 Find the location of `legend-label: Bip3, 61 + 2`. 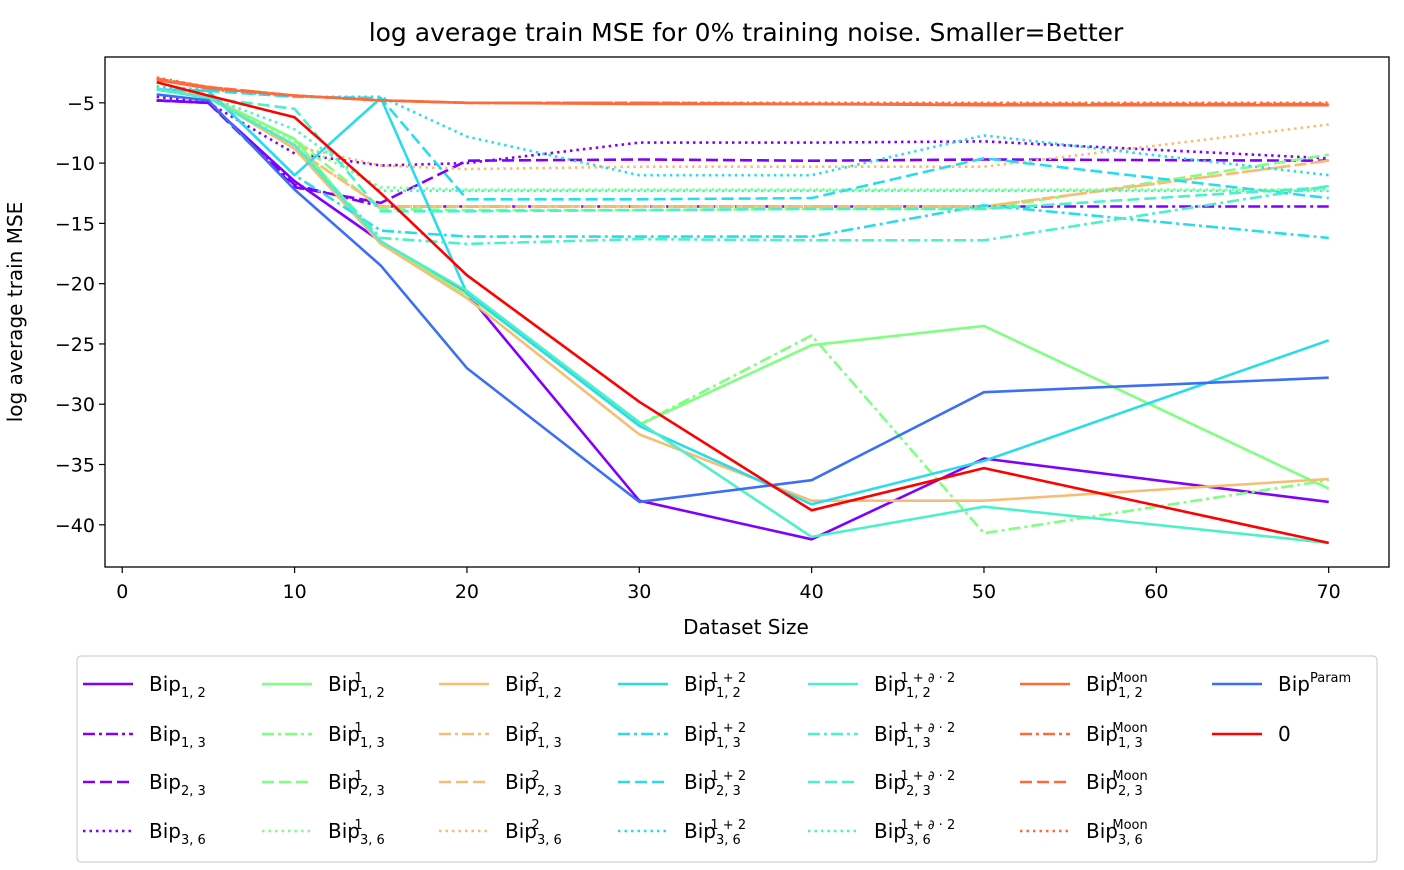

legend-label: Bip3, 61 + 2 is located at coordinates (715, 833).